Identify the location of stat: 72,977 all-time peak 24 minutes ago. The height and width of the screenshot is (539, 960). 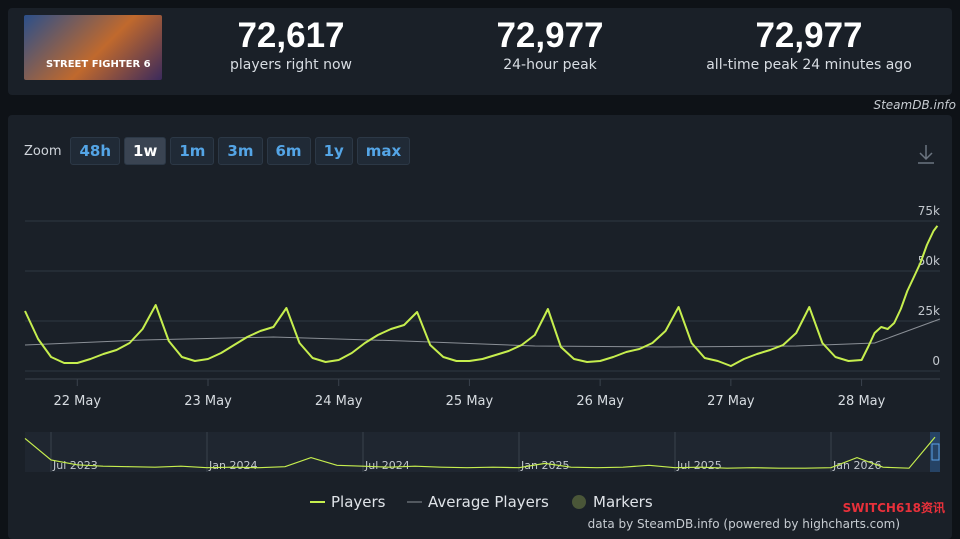
(809, 44).